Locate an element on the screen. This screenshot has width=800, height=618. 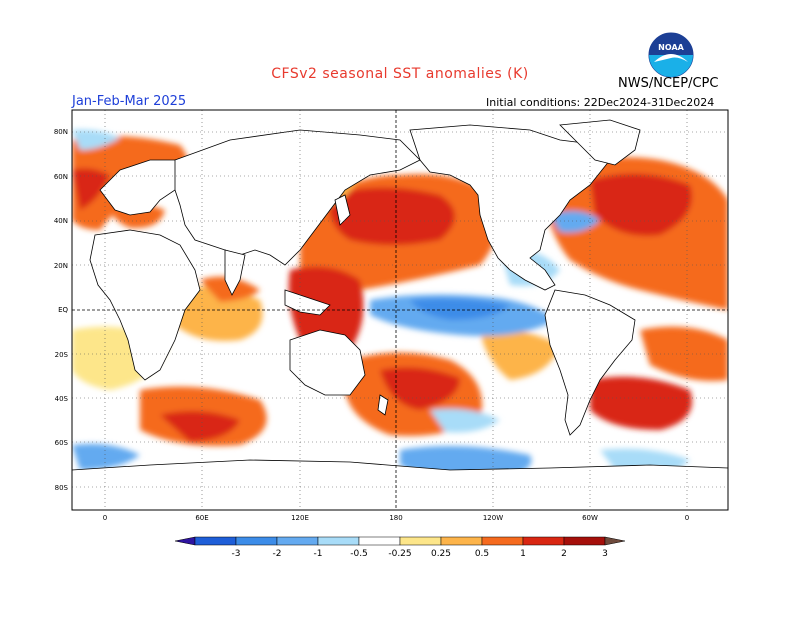
lat-label: 60S is located at coordinates (62, 443).